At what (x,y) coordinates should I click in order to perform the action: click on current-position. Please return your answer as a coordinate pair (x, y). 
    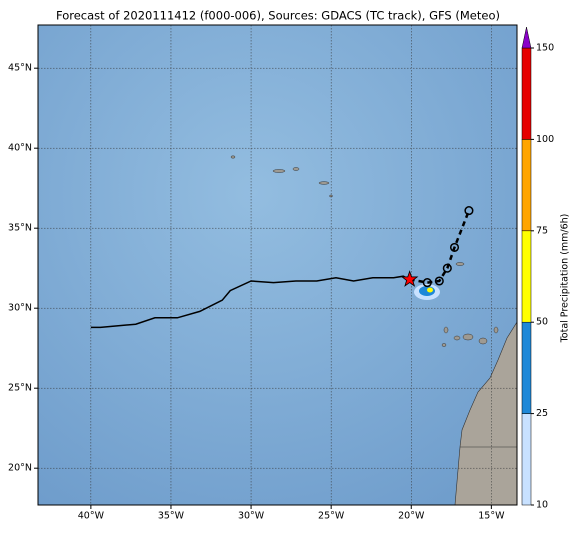
    Looking at the image, I should click on (409, 278).